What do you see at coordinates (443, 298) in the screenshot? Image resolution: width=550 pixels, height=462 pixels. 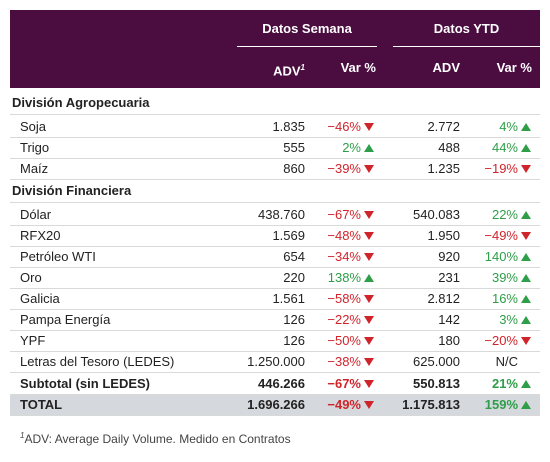 I see `adv-value: 2.812` at bounding box center [443, 298].